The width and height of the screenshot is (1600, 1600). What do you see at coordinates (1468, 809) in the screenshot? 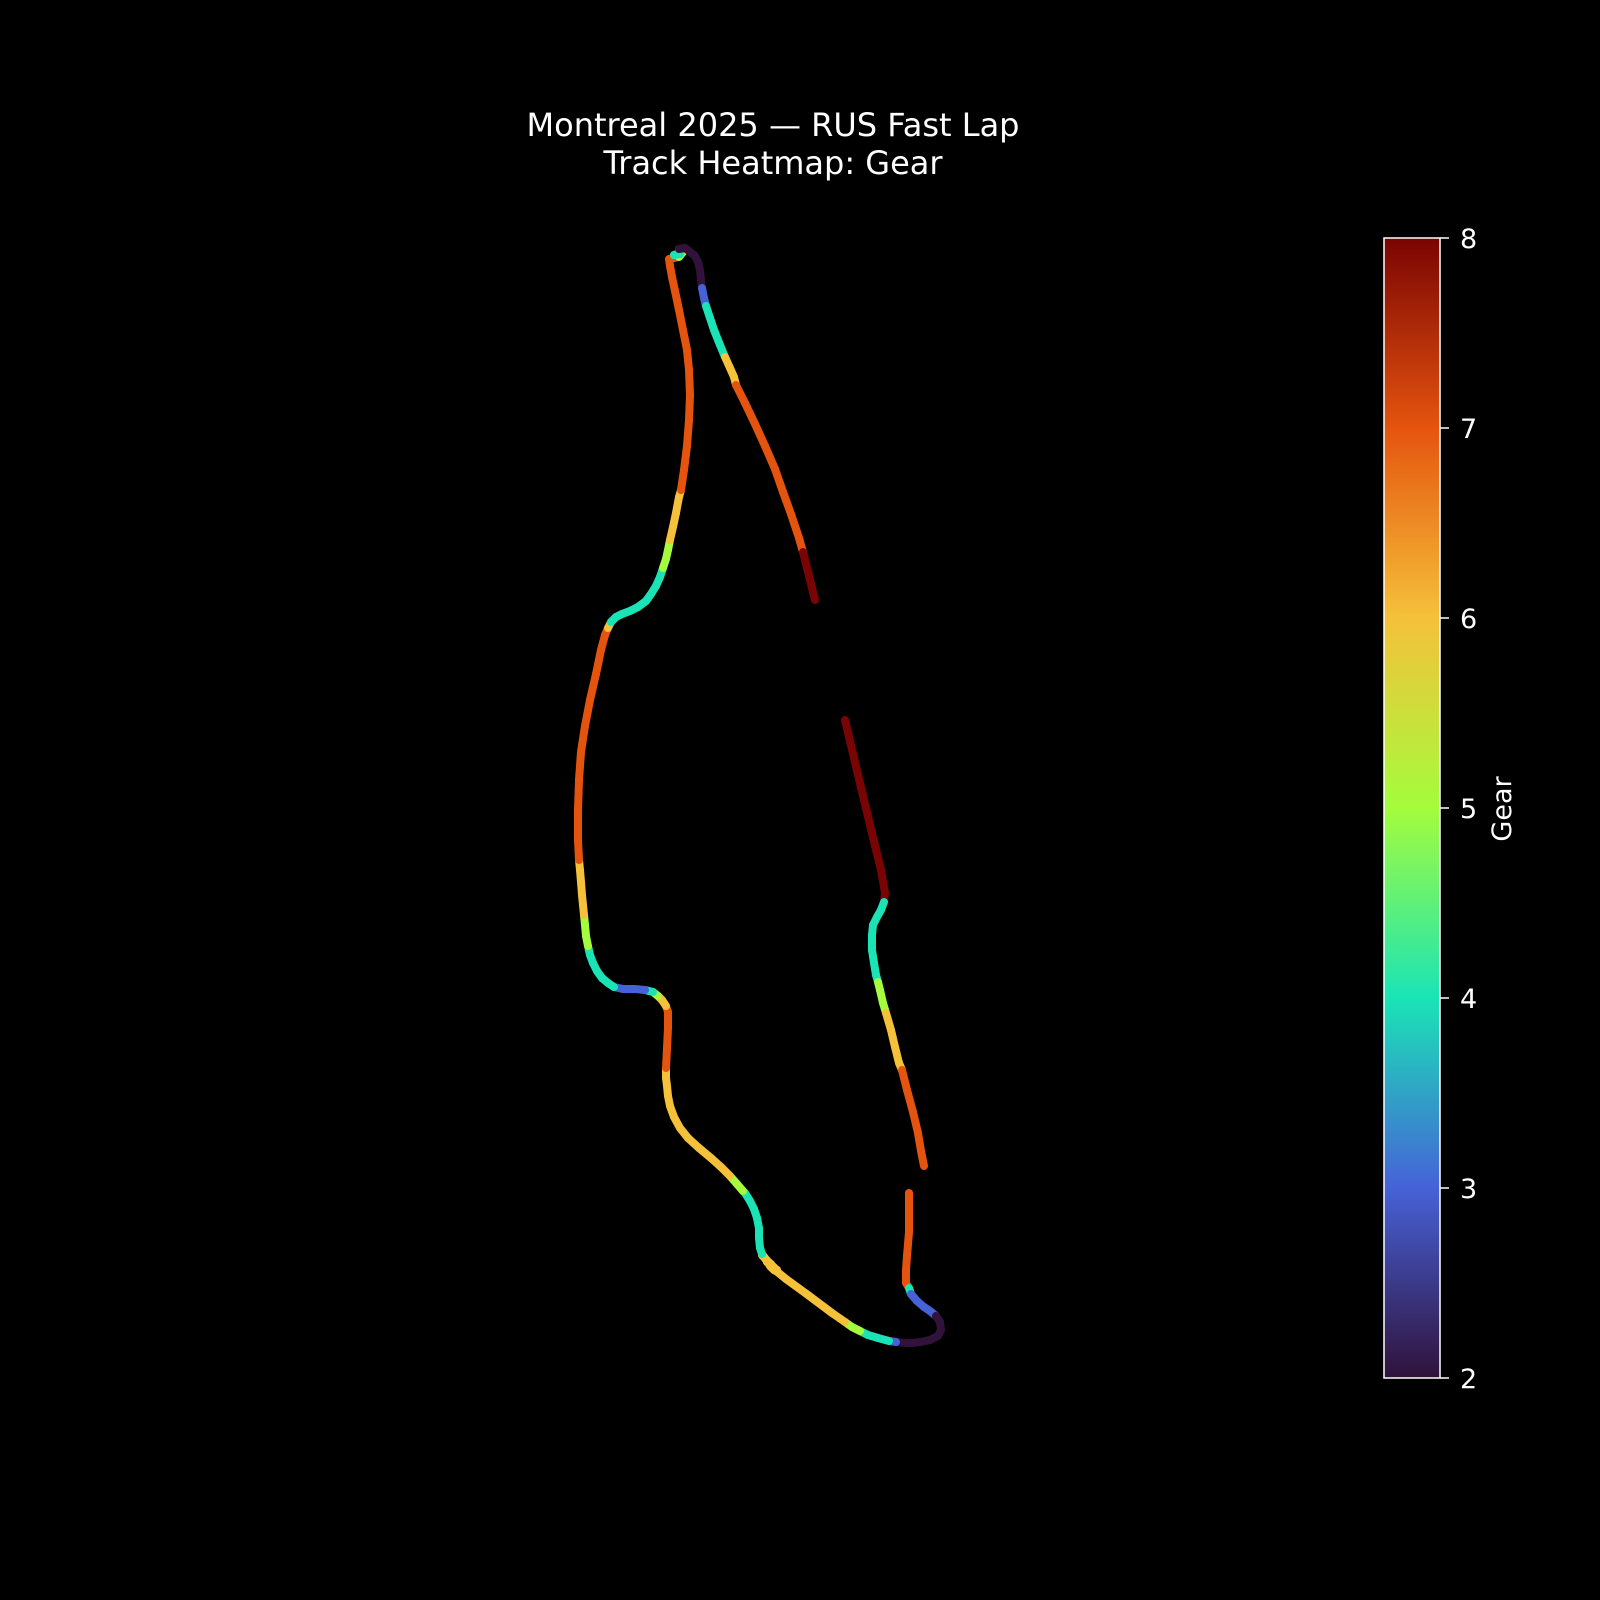
I see `colorbar-tick-label: 5` at bounding box center [1468, 809].